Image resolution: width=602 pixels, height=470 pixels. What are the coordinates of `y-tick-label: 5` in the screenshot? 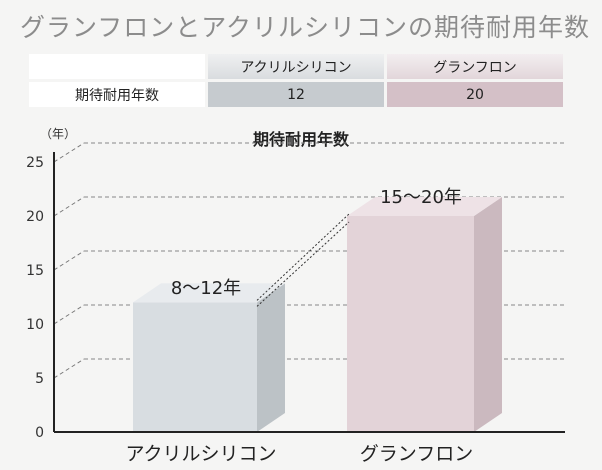 It's located at (39, 379).